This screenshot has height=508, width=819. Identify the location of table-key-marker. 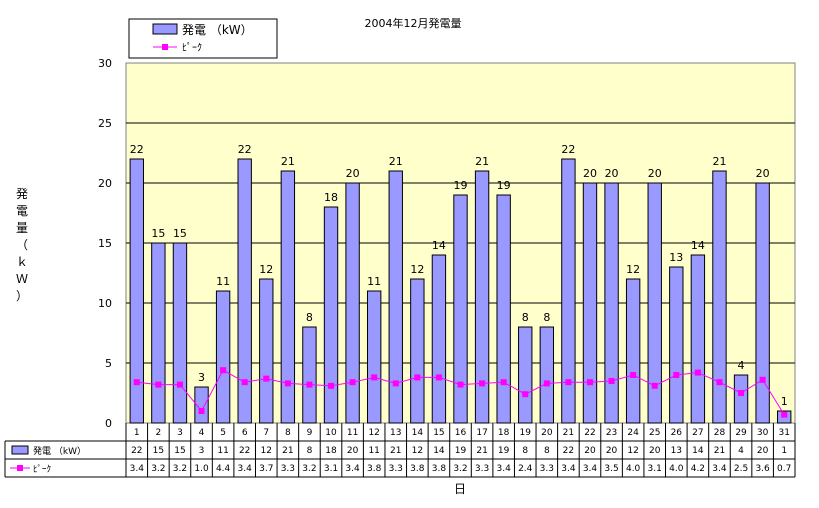
(20, 468).